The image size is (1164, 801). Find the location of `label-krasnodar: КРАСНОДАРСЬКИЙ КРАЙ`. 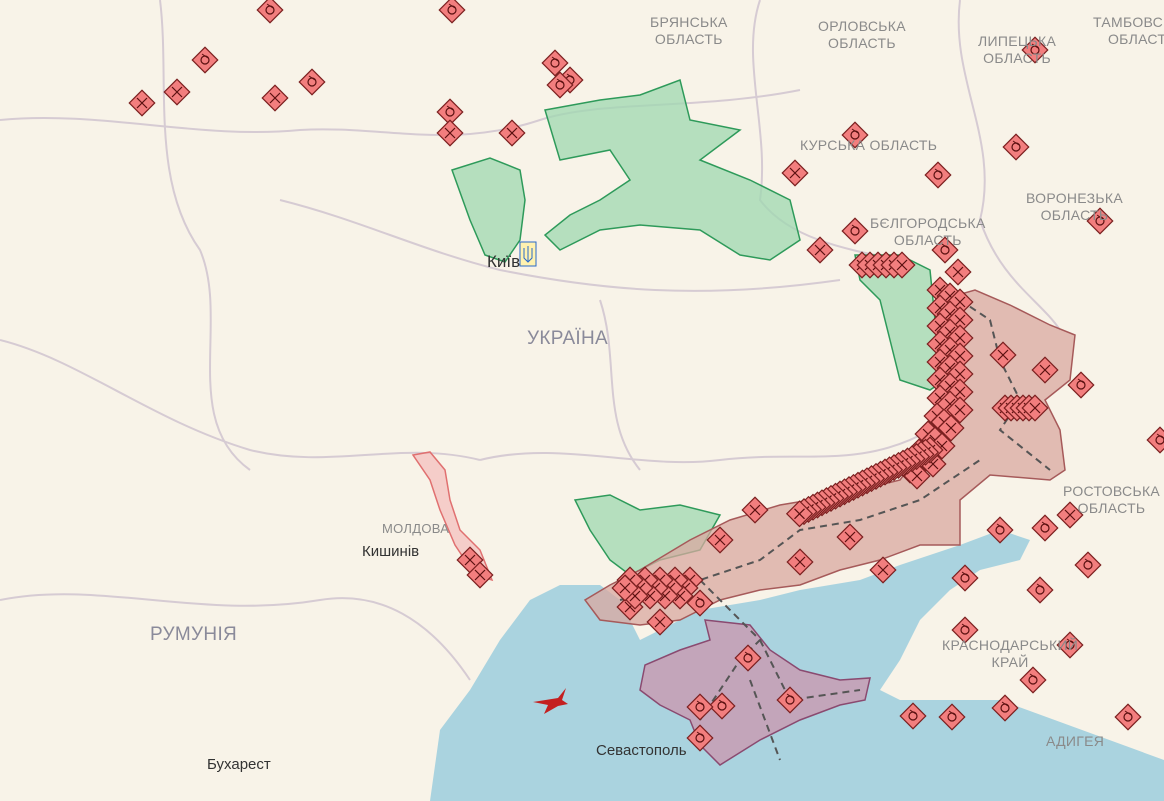

label-krasnodar: КРАСНОДАРСЬКИЙ КРАЙ is located at coordinates (1010, 653).